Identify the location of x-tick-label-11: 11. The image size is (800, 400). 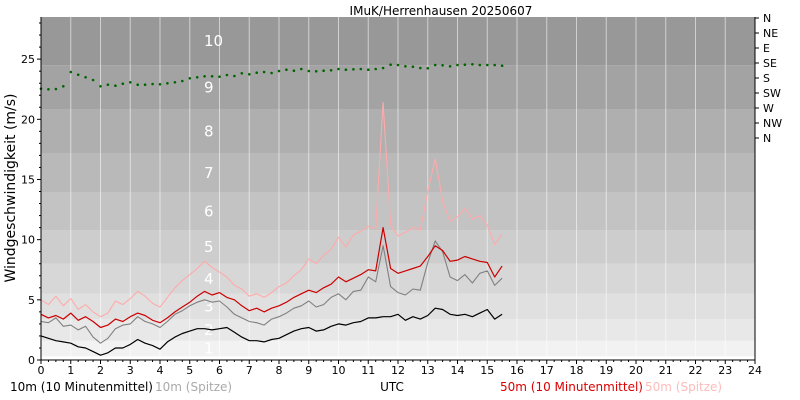
(368, 370).